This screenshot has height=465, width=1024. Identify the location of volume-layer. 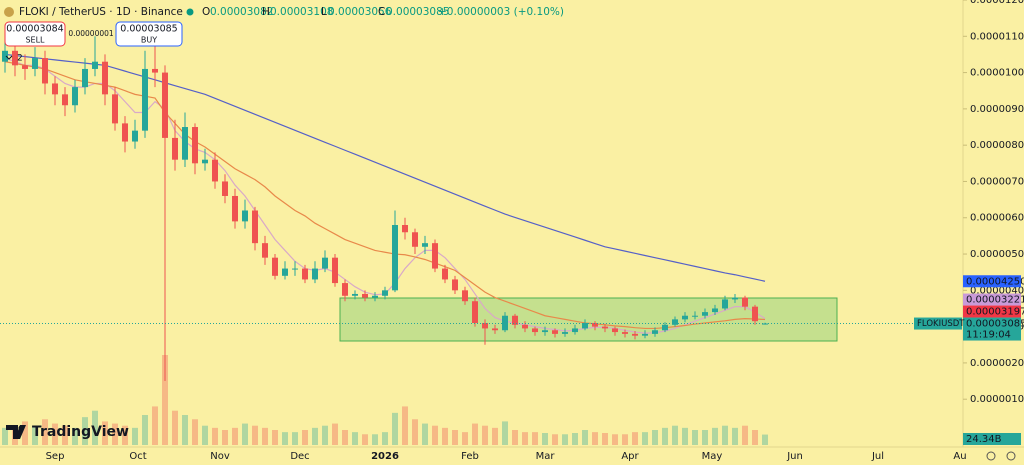
(385, 400).